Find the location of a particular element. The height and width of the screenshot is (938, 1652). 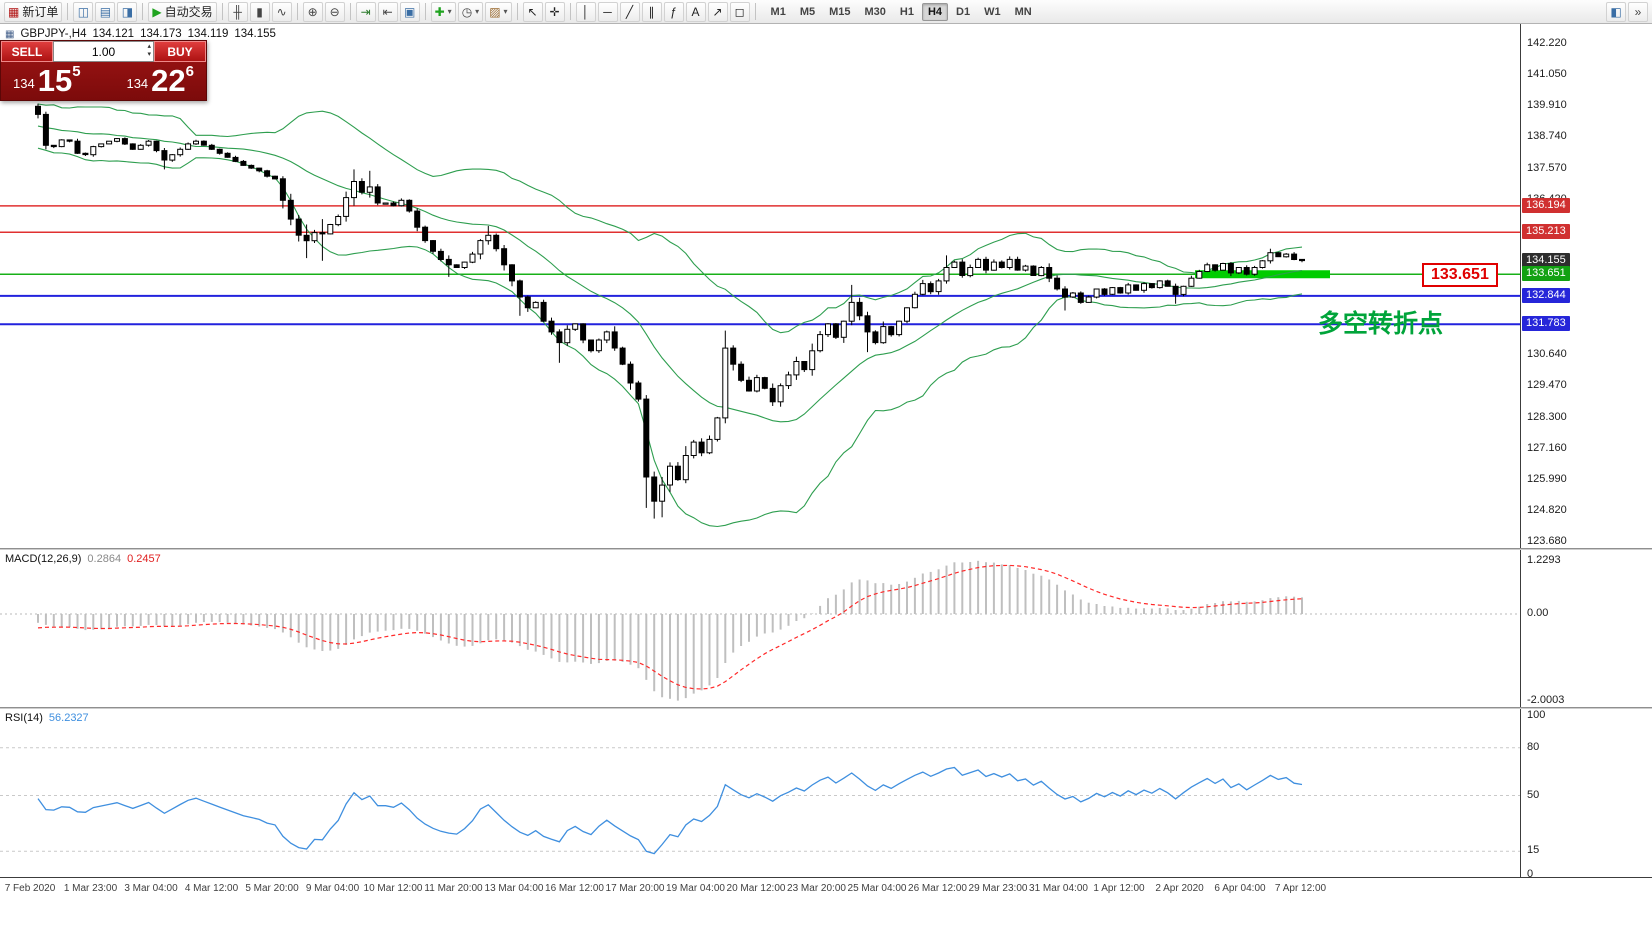

chart-shift-button: ⇤ is located at coordinates (387, 11).